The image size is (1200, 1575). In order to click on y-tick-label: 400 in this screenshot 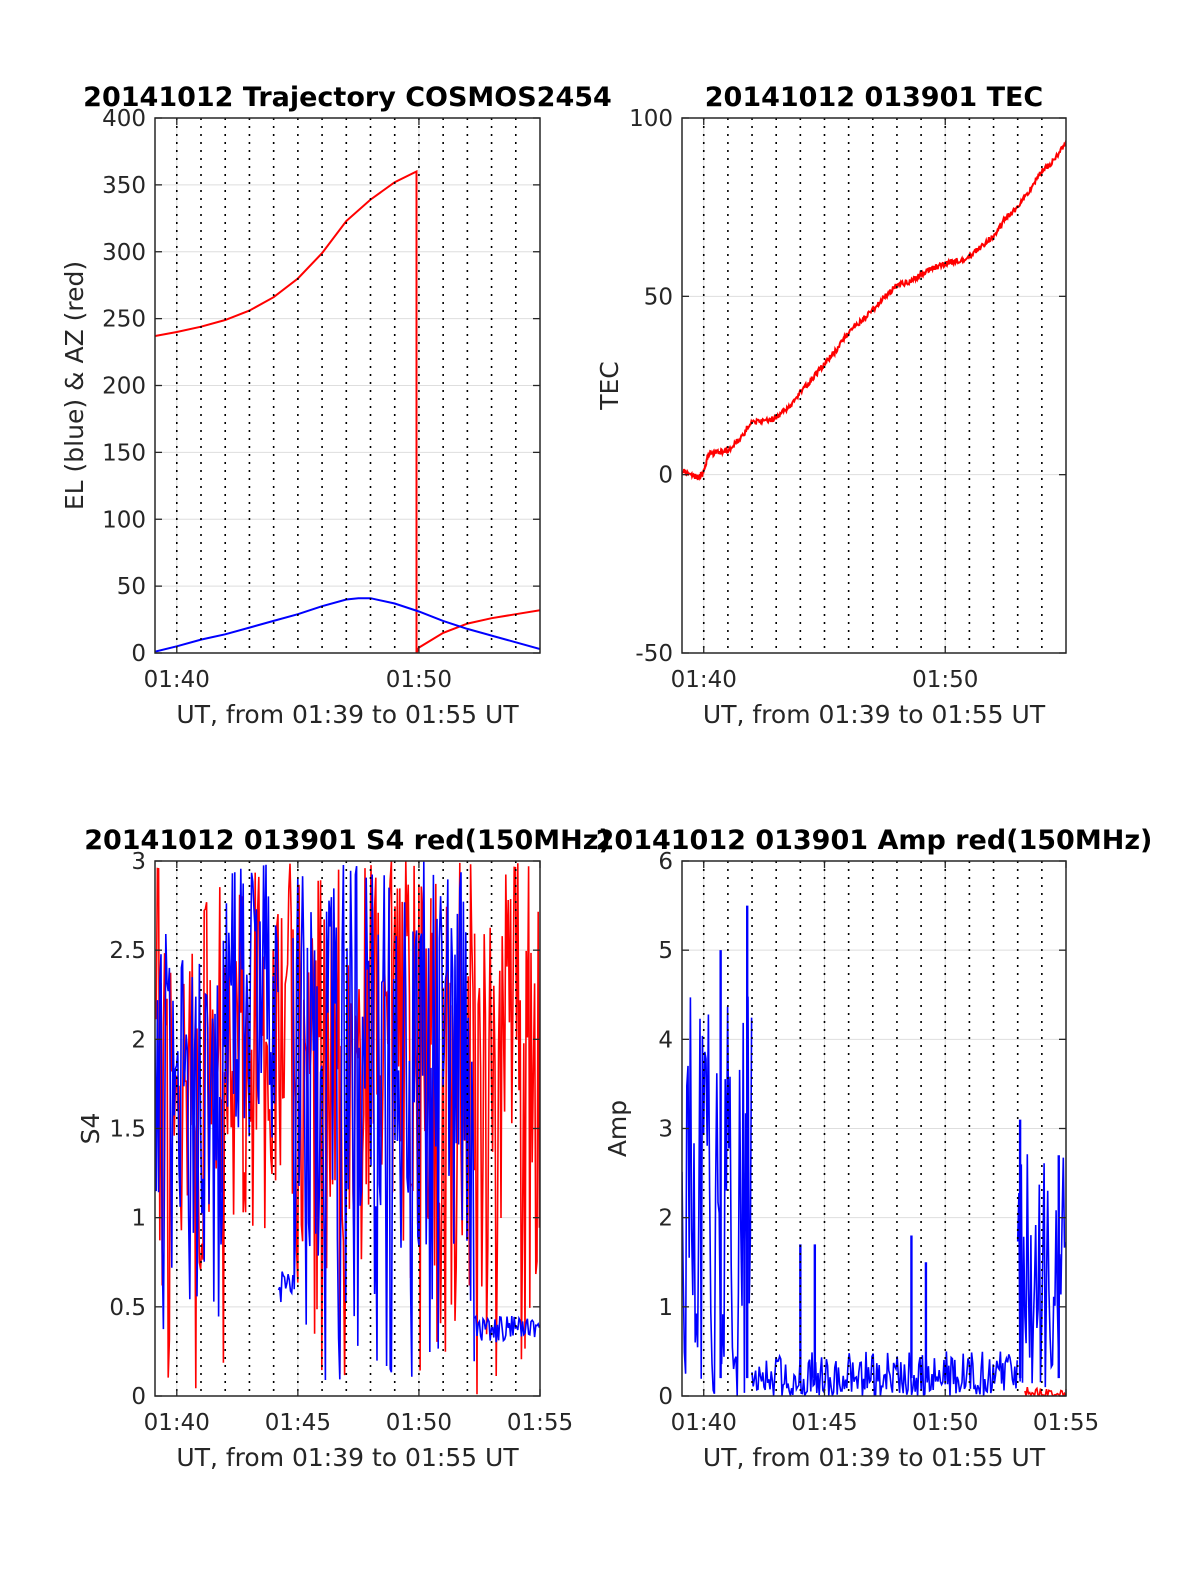, I will do `click(124, 119)`.